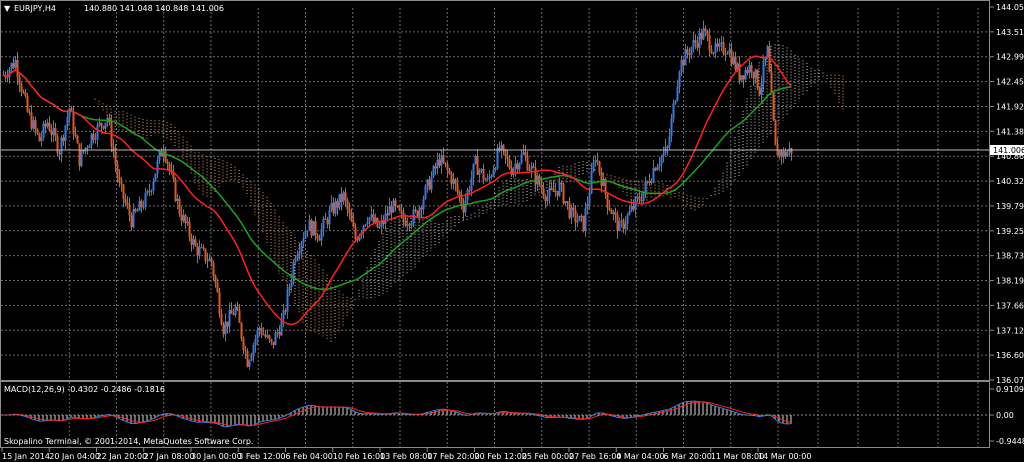 This screenshot has height=462, width=1024. What do you see at coordinates (1010, 231) in the screenshot?
I see `price-tick-label: 139.255` at bounding box center [1010, 231].